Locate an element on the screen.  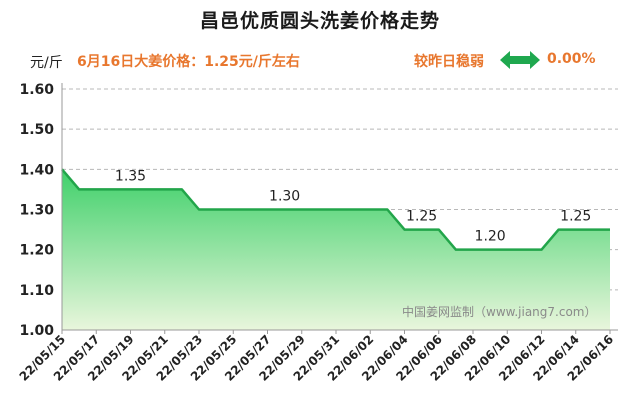
y-tick-label: 1.60 is located at coordinates (36, 90).